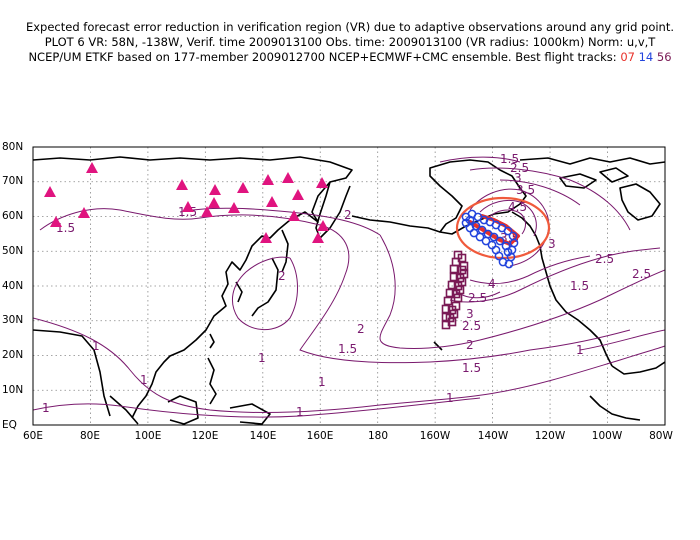 The image size is (700, 540). What do you see at coordinates (144, 380) in the screenshot?
I see `contour-label-8: 1` at bounding box center [144, 380].